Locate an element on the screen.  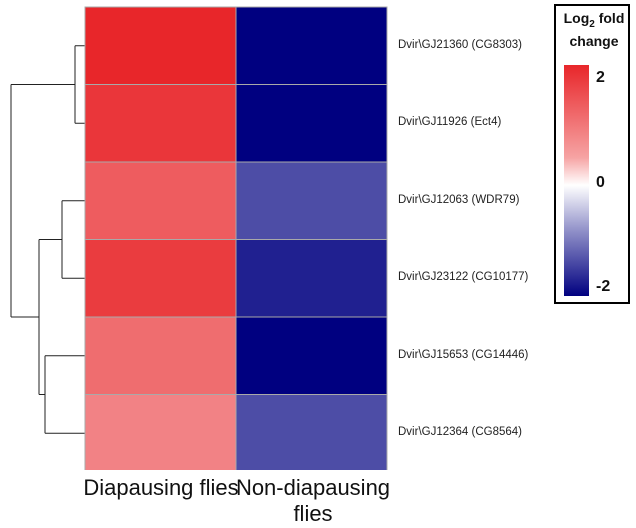
legend-tick-max: 2 is located at coordinates (600, 77).